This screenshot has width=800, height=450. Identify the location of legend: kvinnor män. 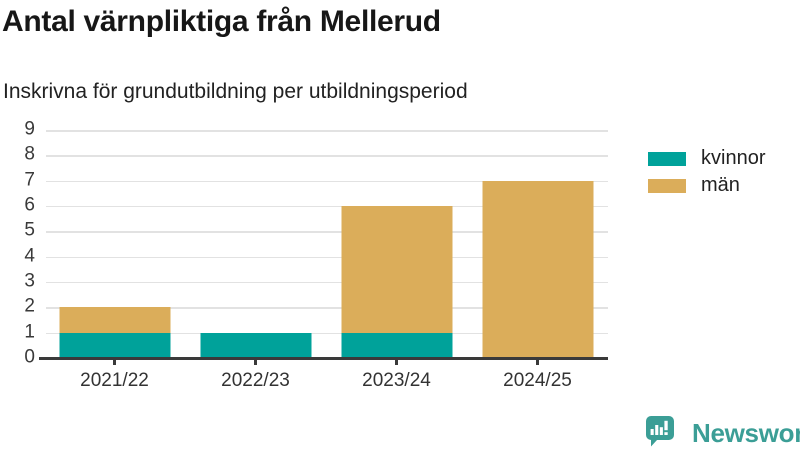
(706, 172).